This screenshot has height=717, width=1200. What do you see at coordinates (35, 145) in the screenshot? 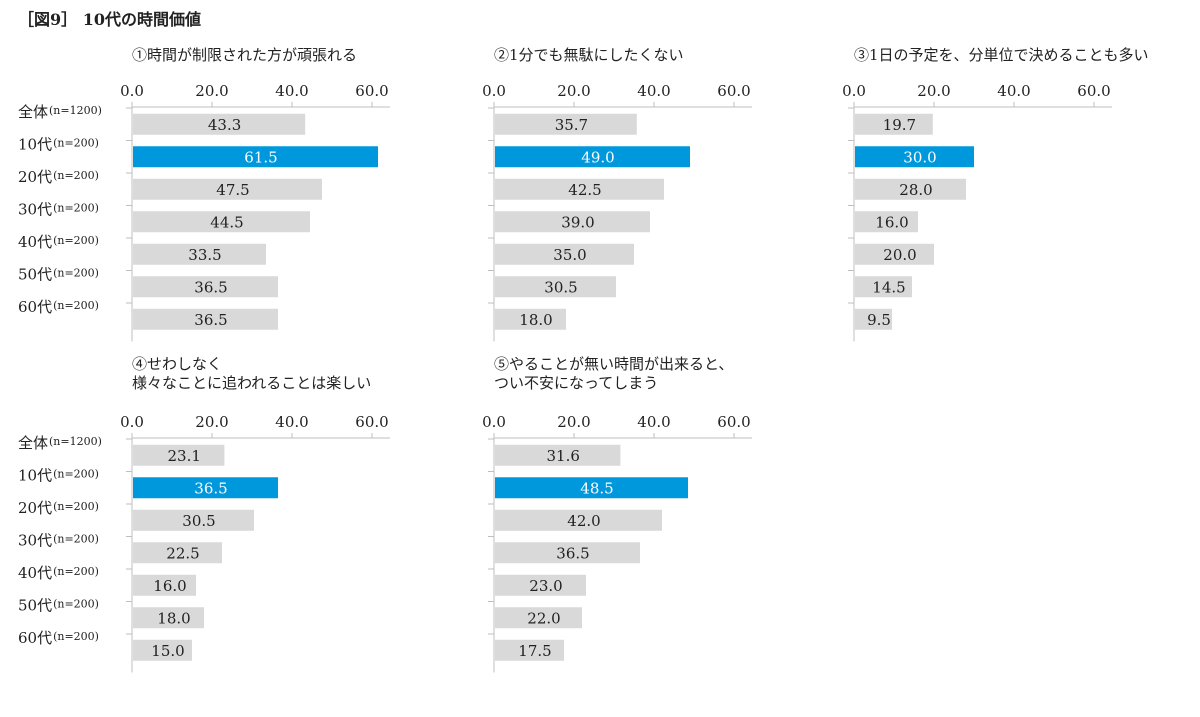
I see `category-label: 10代` at bounding box center [35, 145].